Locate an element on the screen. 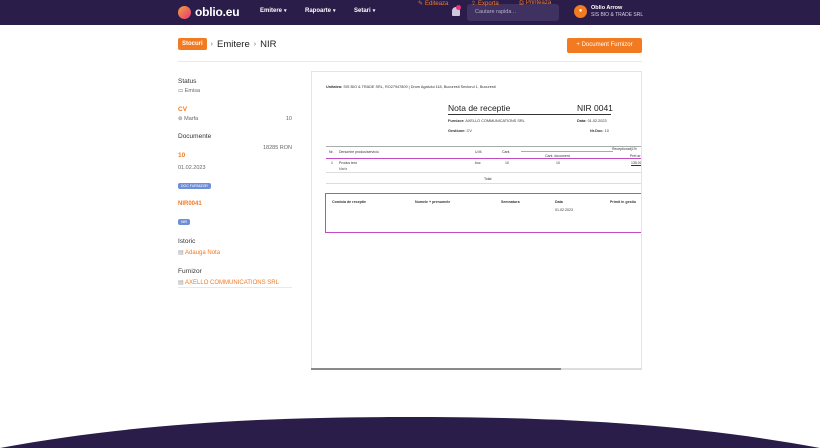 This screenshot has height=448, width=820. comm-c5: Primit in gestiu is located at coordinates (623, 202).